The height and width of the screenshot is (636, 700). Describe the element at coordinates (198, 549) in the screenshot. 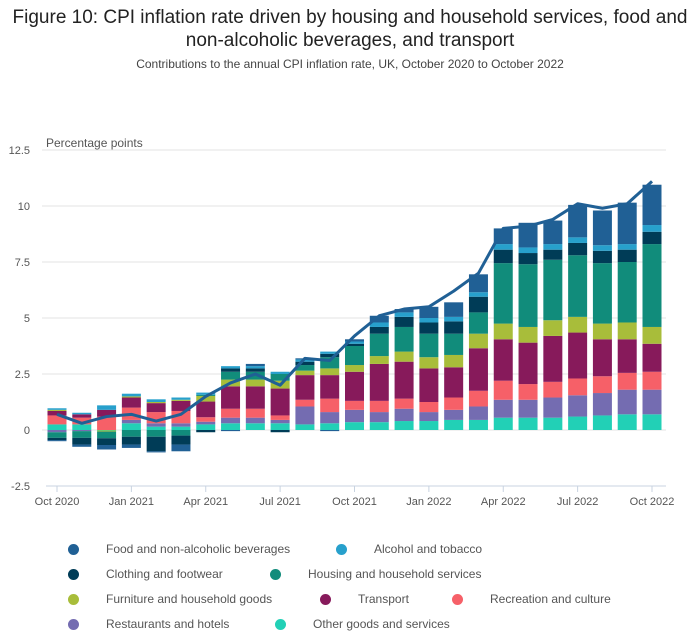

I see `legend-label: Food and non-alcoholic beverages` at that location.